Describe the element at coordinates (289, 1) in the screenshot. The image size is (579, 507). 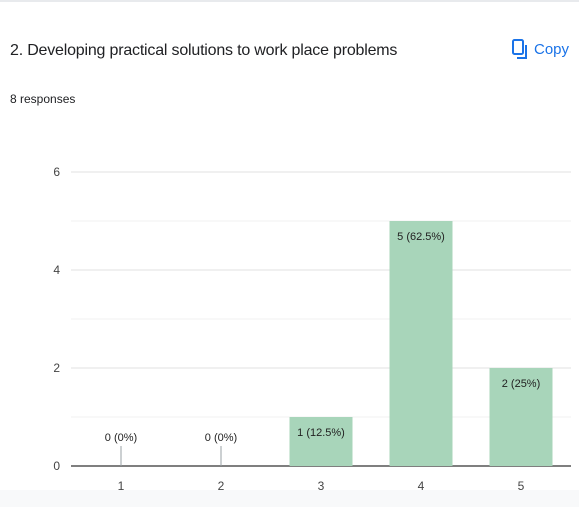
I see `card-top-border` at that location.